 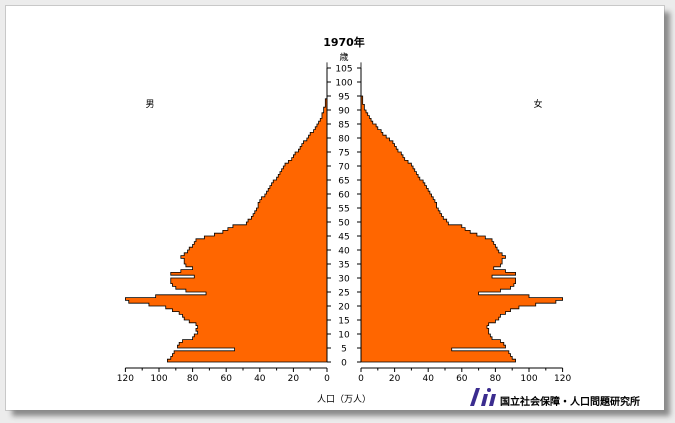 I want to click on age-tick-label: 85, so click(x=343, y=126).